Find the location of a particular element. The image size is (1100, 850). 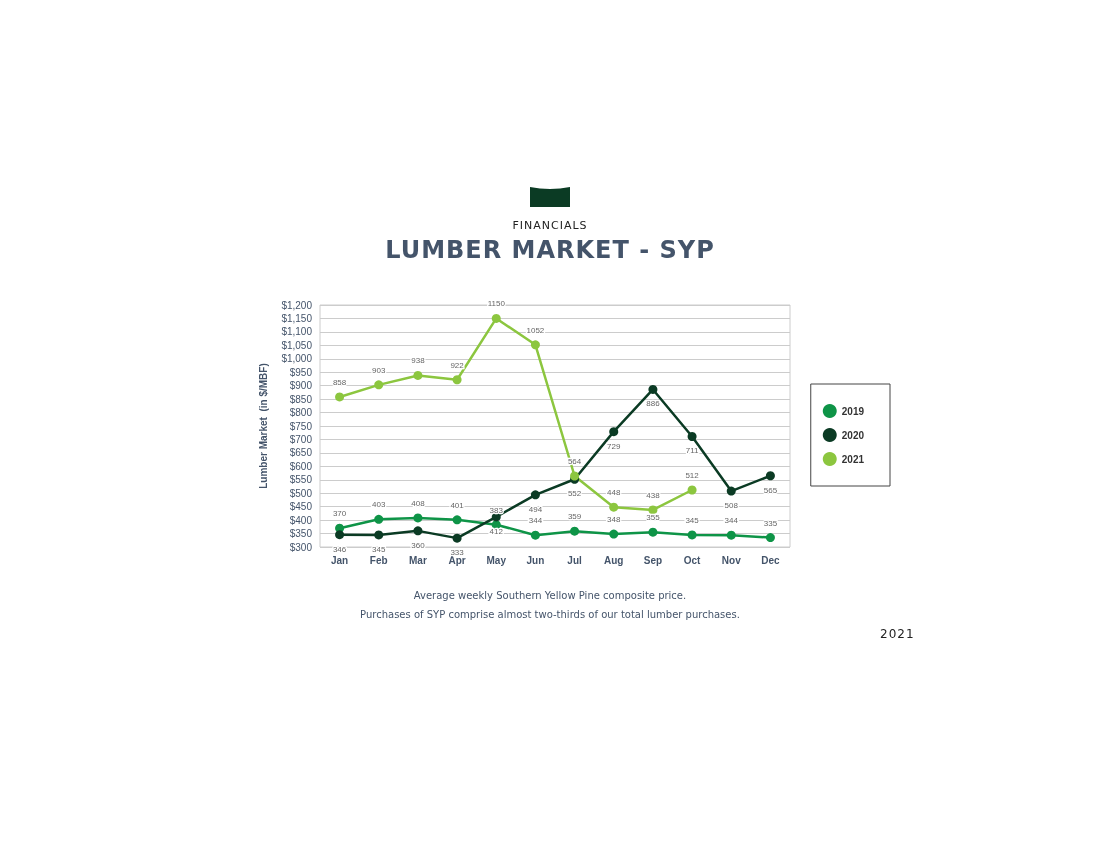

data-label: 370 is located at coordinates (339, 514).